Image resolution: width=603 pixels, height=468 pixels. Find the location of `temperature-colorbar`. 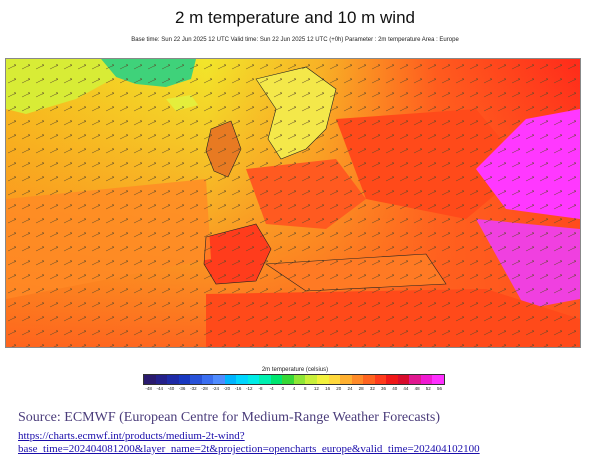

temperature-colorbar is located at coordinates (294, 379).